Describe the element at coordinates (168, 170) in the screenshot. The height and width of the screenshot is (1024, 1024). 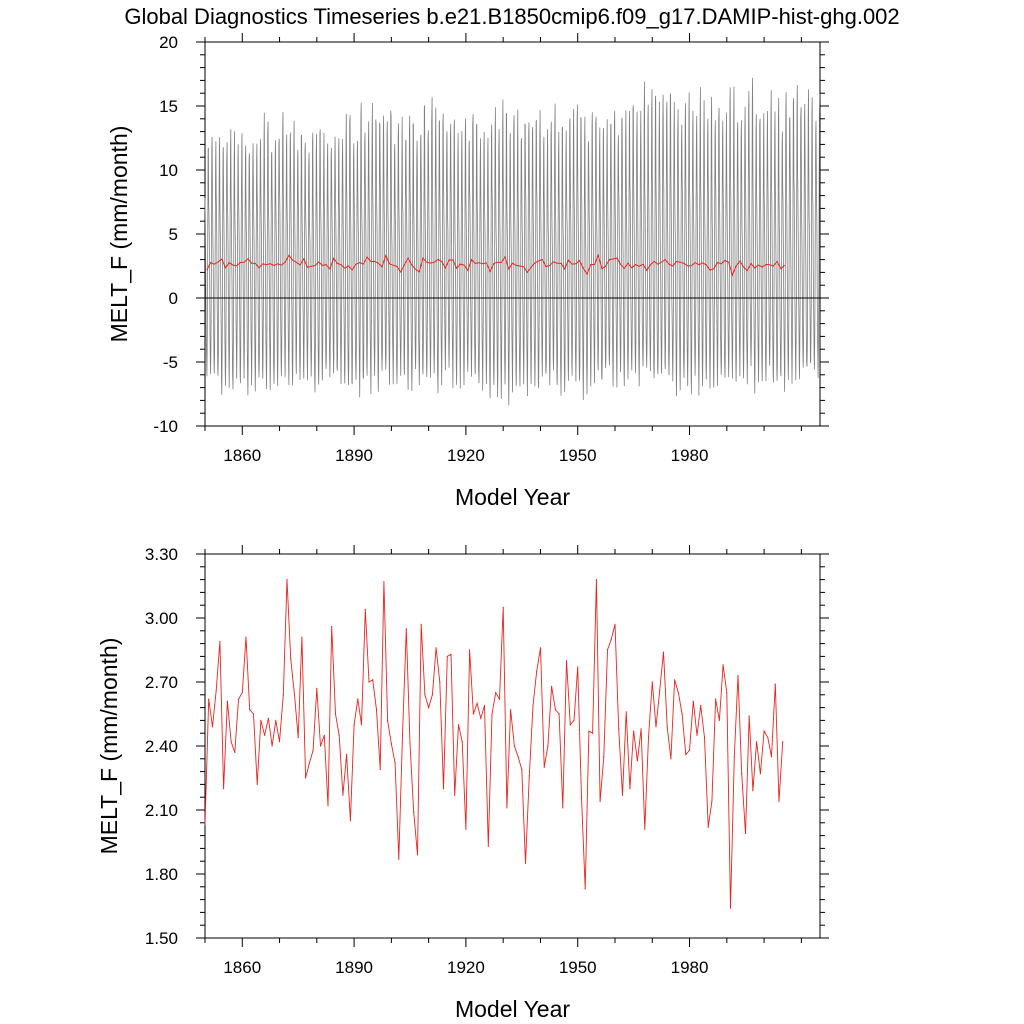
I see `y-tick-label: 10` at that location.